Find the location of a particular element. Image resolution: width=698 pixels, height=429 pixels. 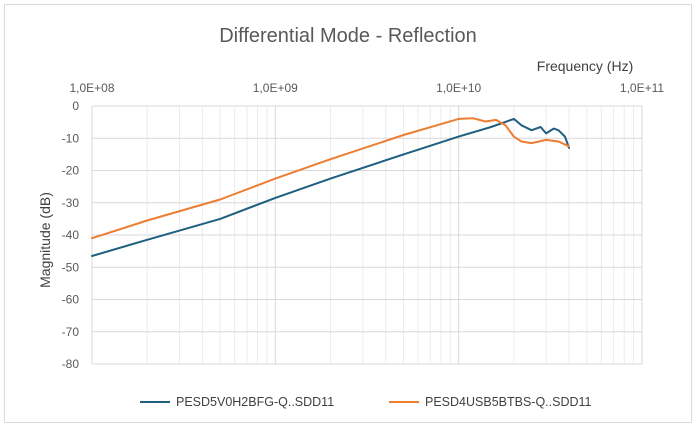

legend-label-1: PESD5V0H2BFG-Q..SDD11 is located at coordinates (255, 402).